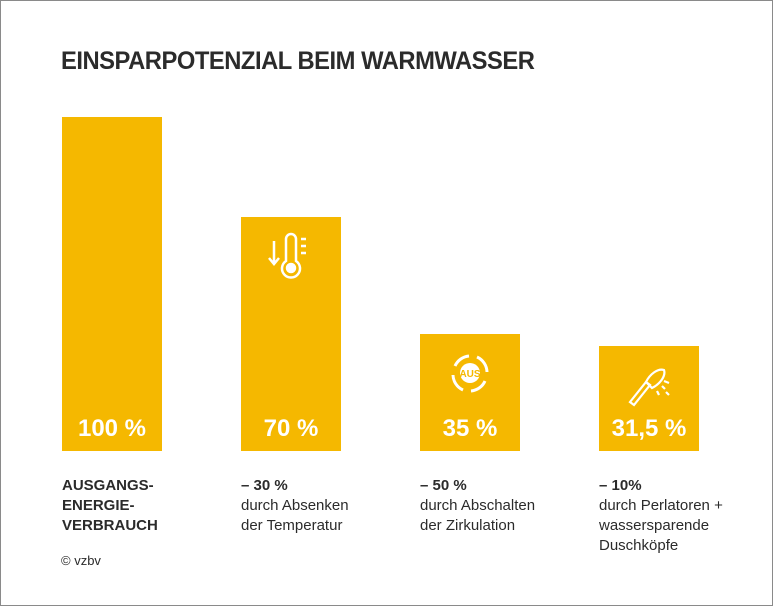 Image resolution: width=773 pixels, height=606 pixels. What do you see at coordinates (291, 256) in the screenshot?
I see `thermometer-down-icon` at bounding box center [291, 256].